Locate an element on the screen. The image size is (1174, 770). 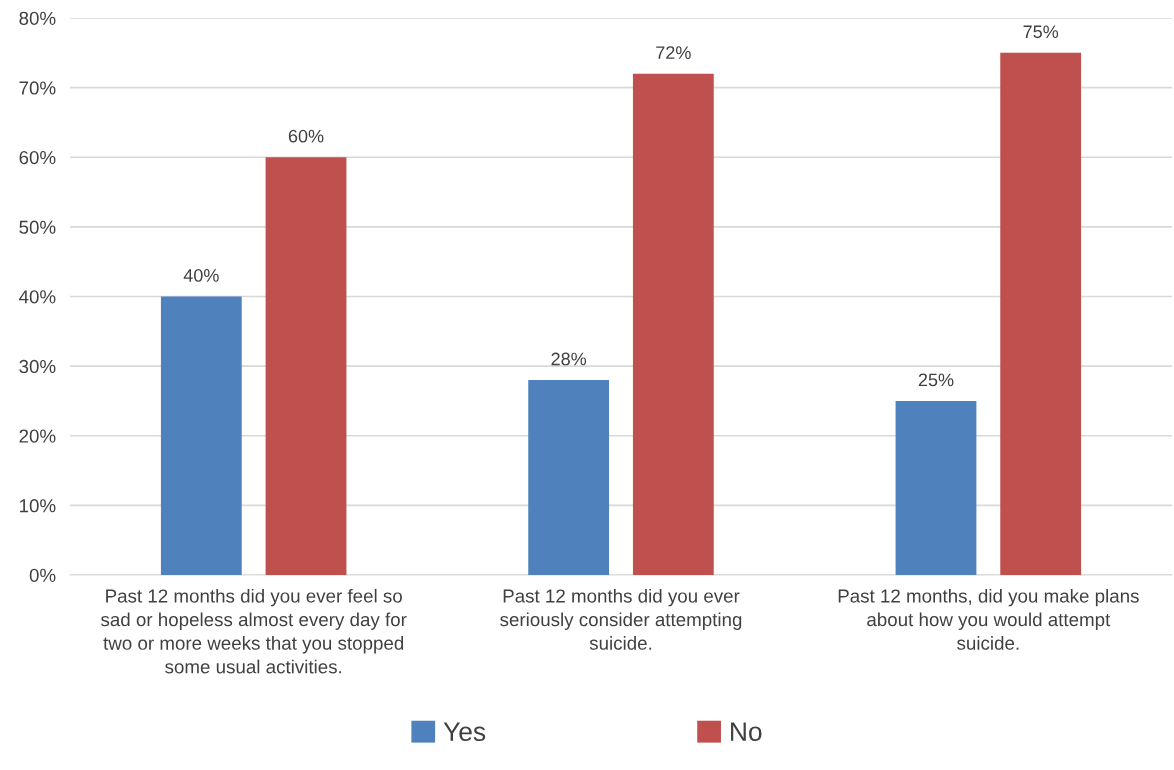
y-tick-label: 40% is located at coordinates (37, 297).